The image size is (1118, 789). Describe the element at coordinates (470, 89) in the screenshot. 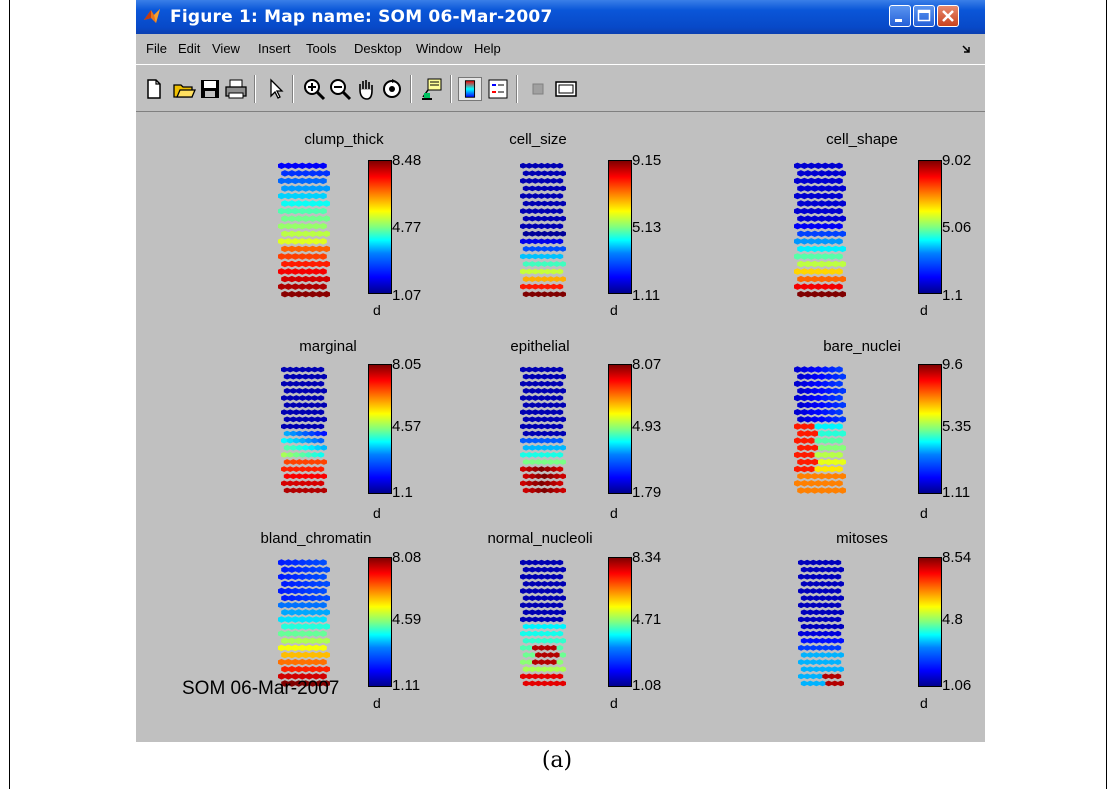

I see `colorbar-icon` at that location.